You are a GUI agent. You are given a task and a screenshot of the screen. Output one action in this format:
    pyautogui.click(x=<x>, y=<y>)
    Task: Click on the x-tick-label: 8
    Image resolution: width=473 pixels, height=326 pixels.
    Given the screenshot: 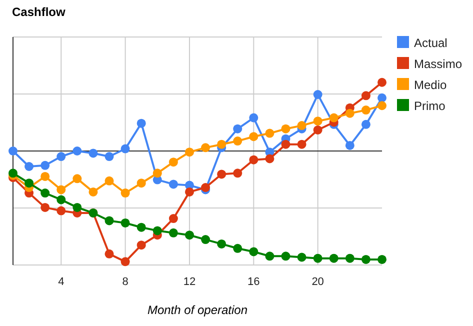 What is the action you would take?
    pyautogui.click(x=125, y=282)
    